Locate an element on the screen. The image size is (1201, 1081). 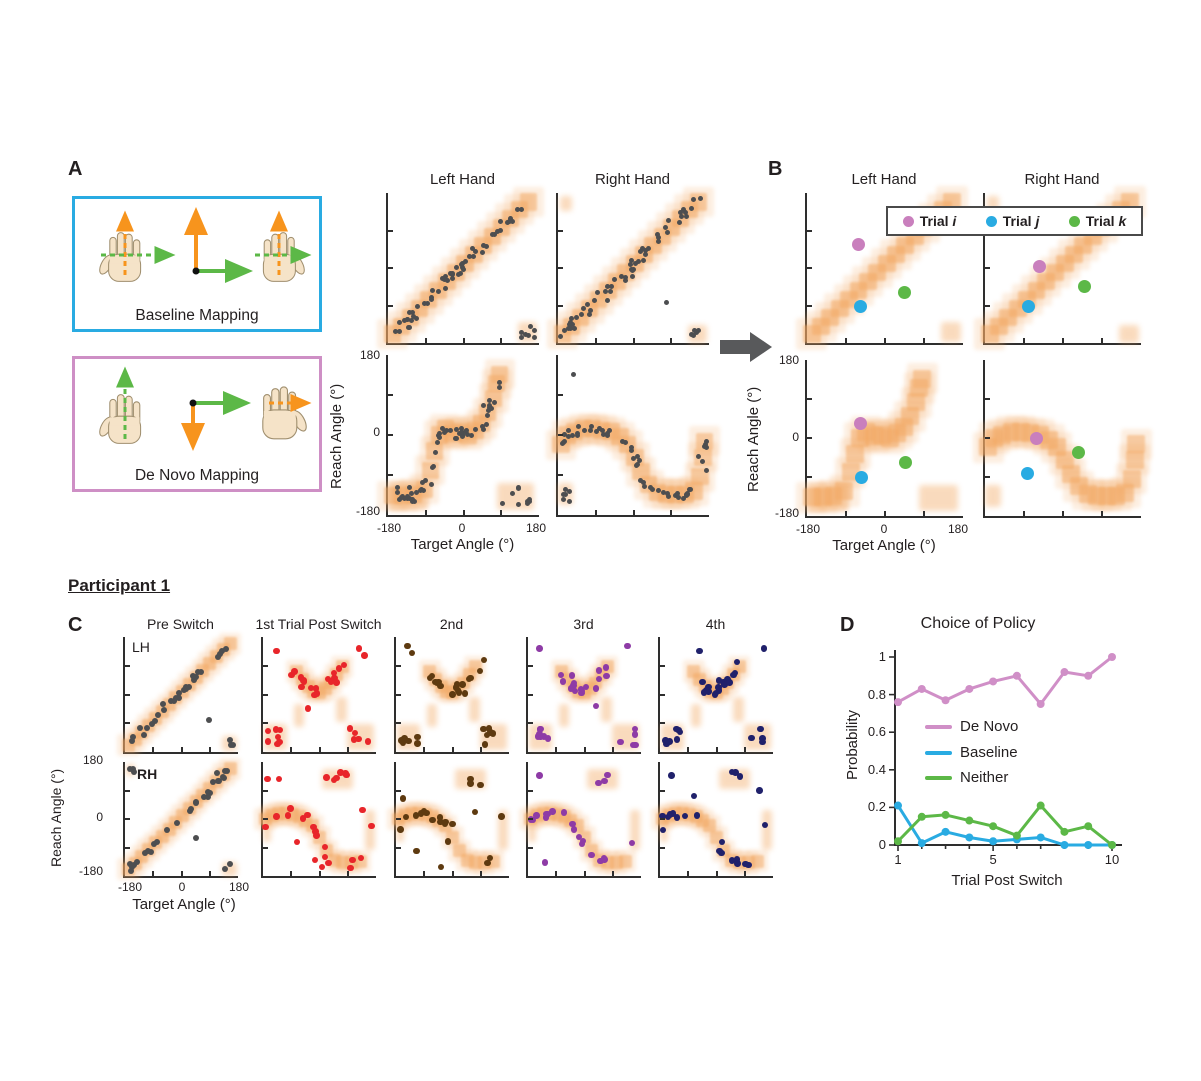
b-right-hand-title: Right Hand is located at coordinates (1062, 179).